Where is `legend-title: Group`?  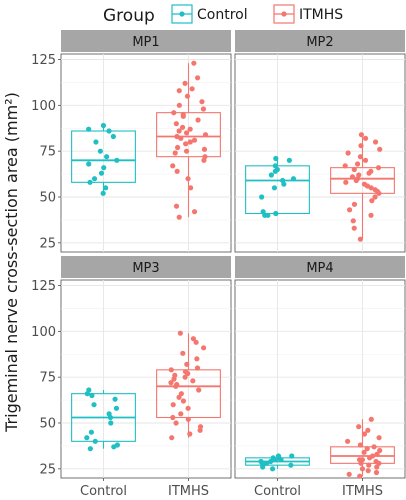 legend-title: Group is located at coordinates (129, 16).